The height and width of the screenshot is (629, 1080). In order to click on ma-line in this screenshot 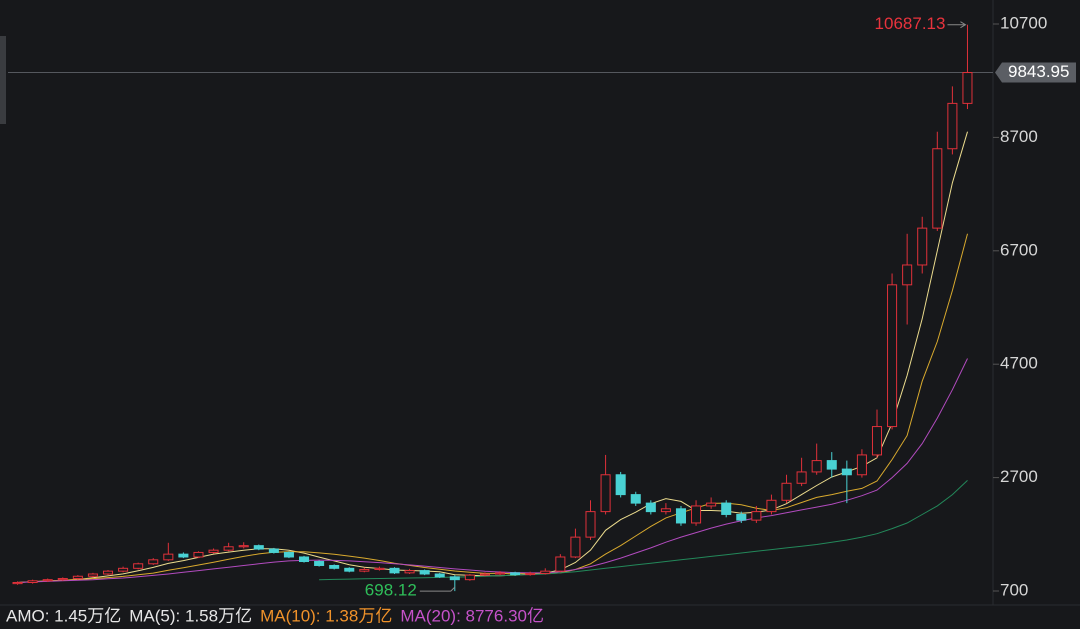, I will do `click(643, 530)`.